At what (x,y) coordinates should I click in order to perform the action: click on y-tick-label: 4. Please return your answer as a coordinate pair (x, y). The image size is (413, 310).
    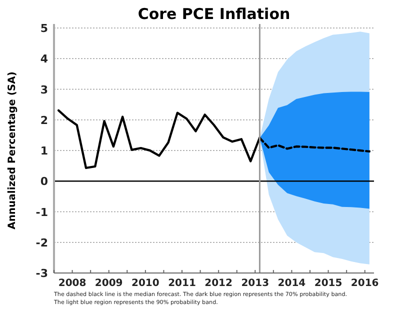
    Looking at the image, I should click on (44, 59).